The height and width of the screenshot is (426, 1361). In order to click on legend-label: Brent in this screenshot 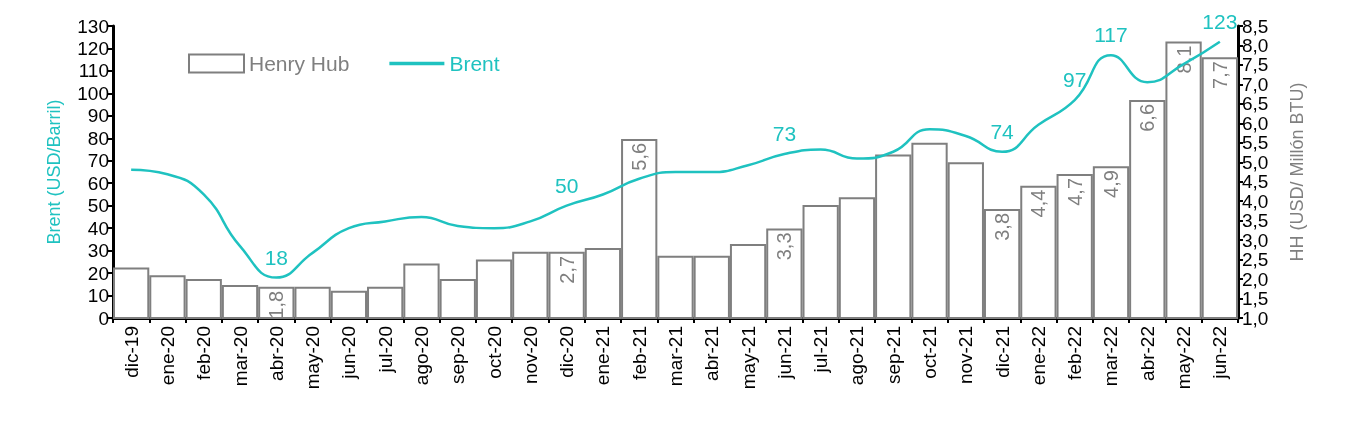, I will do `click(474, 63)`.